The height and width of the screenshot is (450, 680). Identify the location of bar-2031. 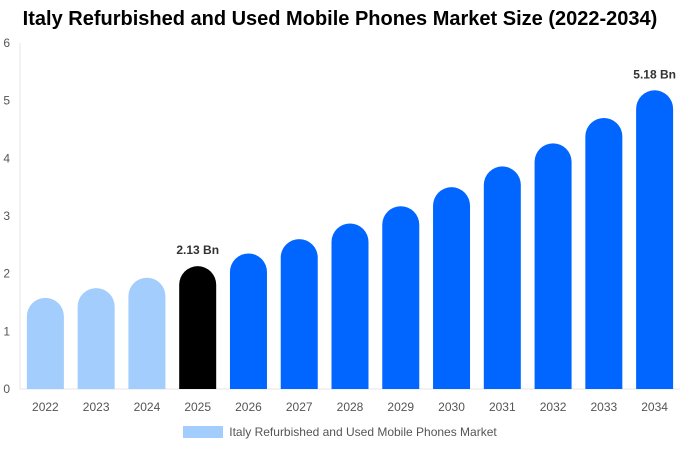
(502, 277).